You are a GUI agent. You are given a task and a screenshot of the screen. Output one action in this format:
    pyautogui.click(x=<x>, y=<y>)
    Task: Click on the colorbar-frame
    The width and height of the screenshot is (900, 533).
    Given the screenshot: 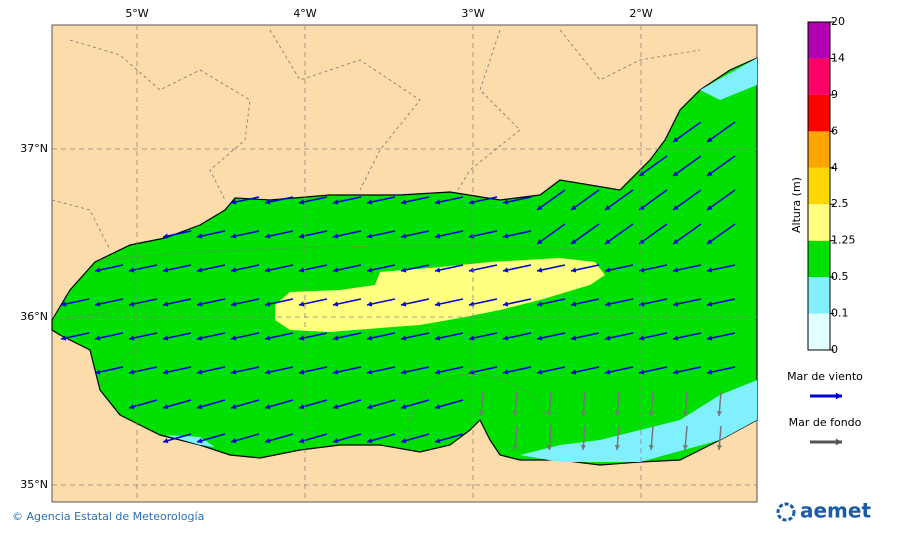 What is the action you would take?
    pyautogui.click(x=819, y=186)
    